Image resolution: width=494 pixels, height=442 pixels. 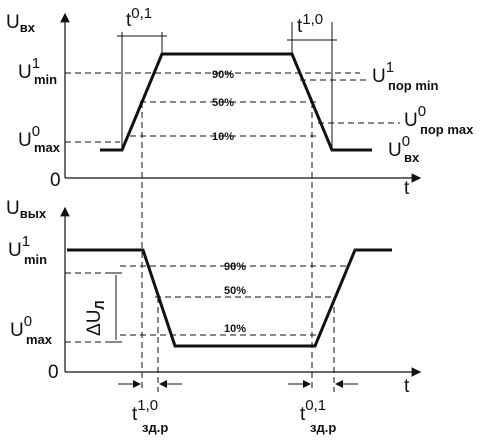 What do you see at coordinates (145, 411) in the screenshot?
I see `tzd10-label: t1,0` at bounding box center [145, 411].